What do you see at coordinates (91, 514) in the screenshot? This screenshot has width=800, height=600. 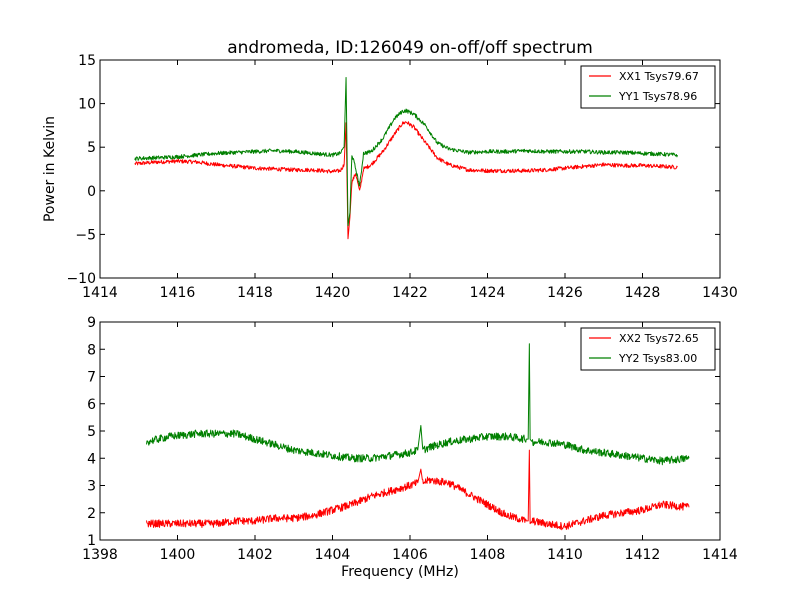 I see `y-tick-label: 2` at bounding box center [91, 514].